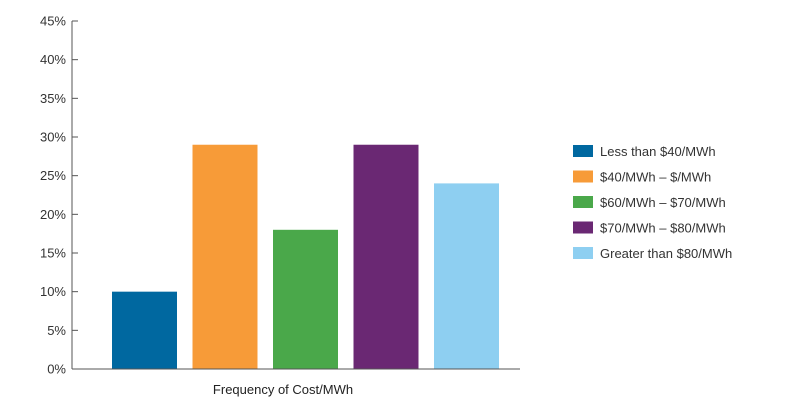 Image resolution: width=800 pixels, height=420 pixels. Describe the element at coordinates (283, 389) in the screenshot. I see `x-axis-label: Frequency of Cost/MWh` at that location.